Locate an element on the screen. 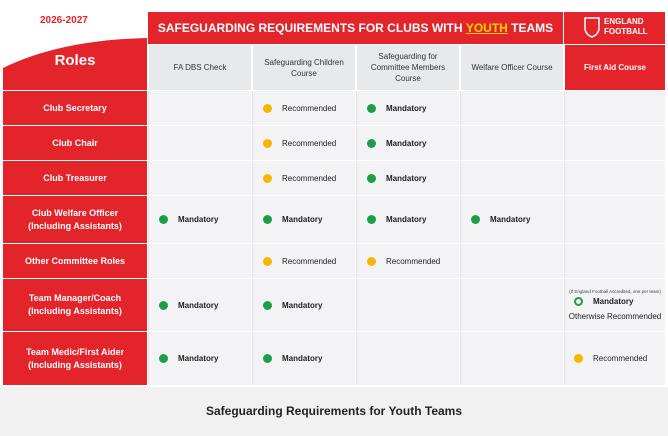 The image size is (668, 436). role-text: (Including Assistants) is located at coordinates (75, 311).